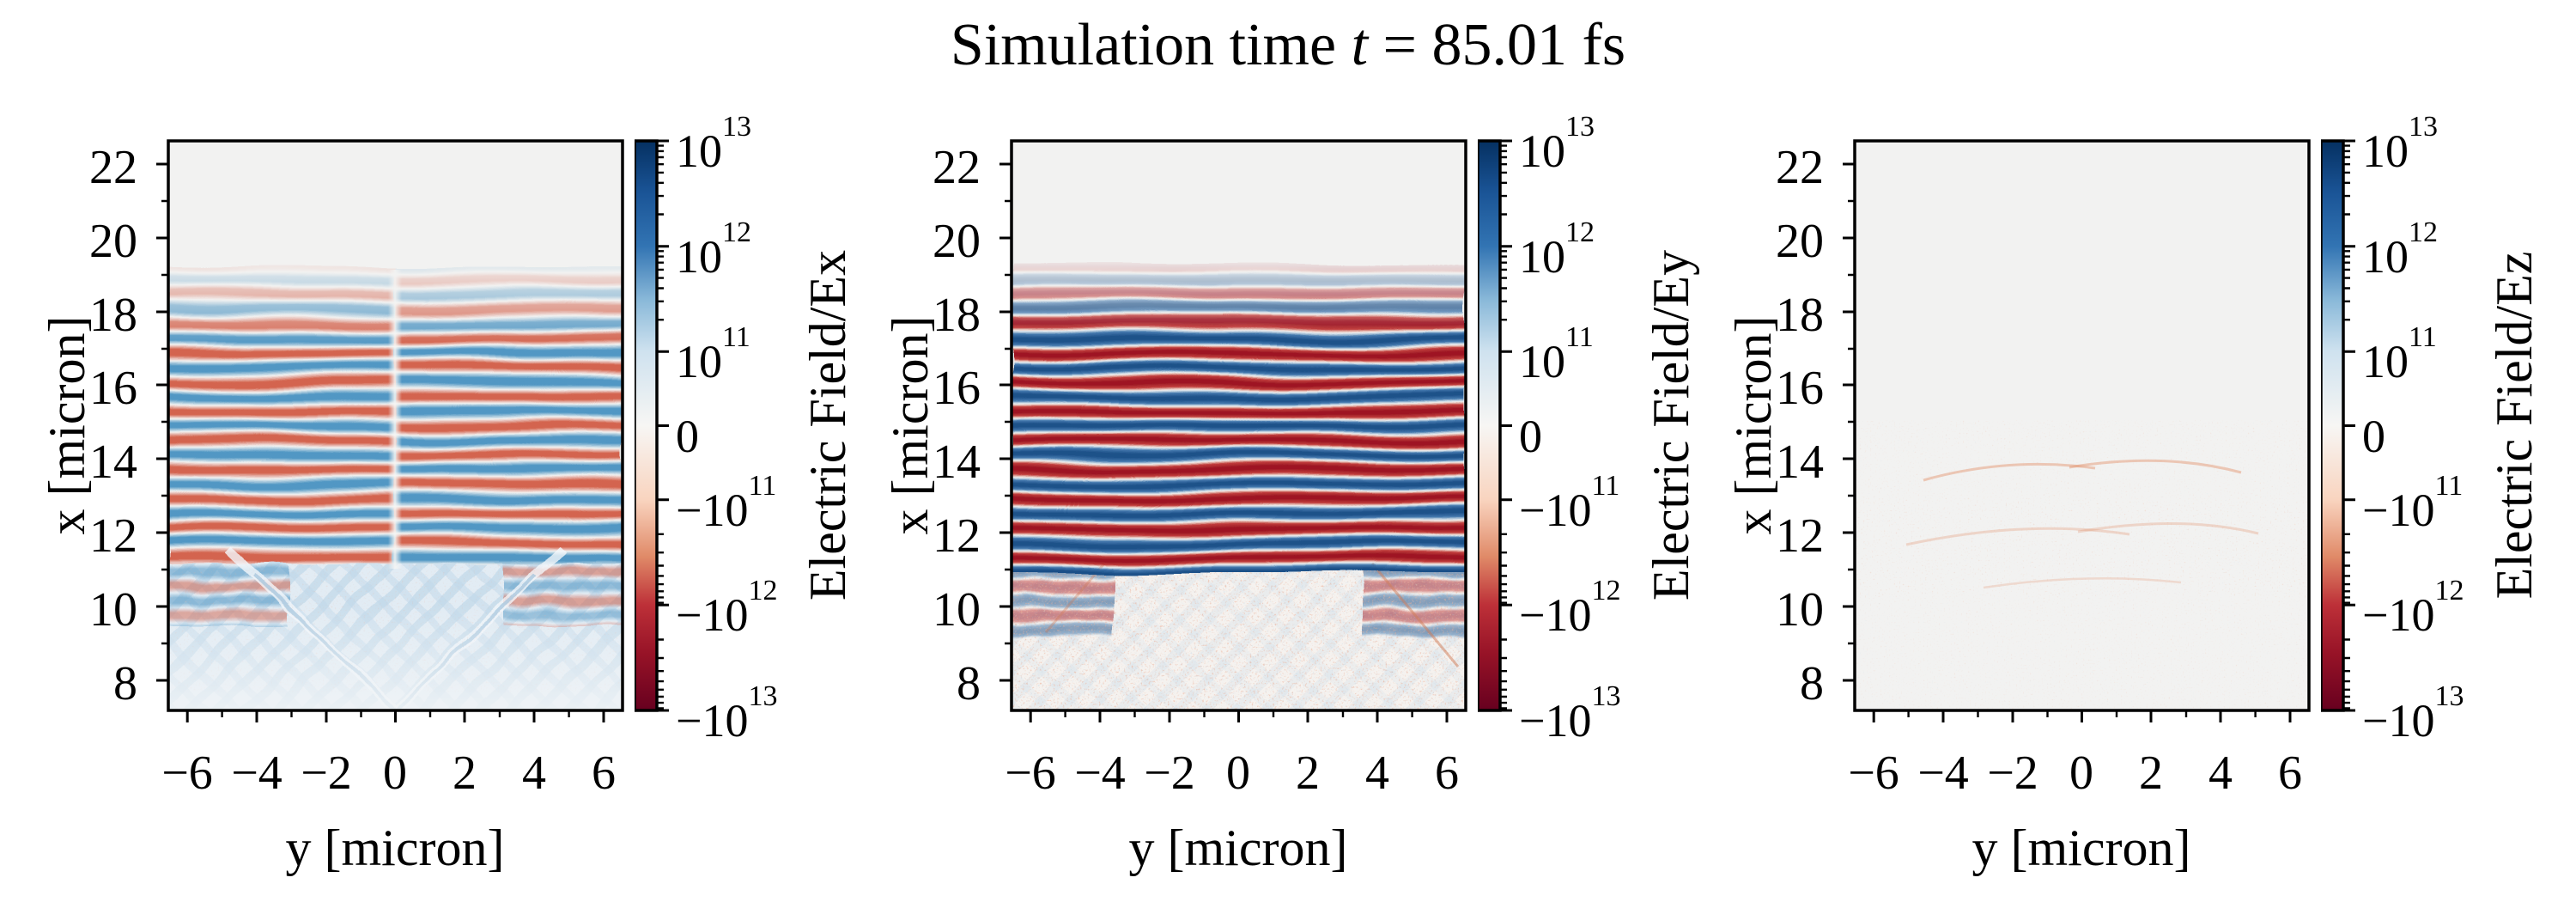  I want to click on heatmap-ey, so click(1233, 430).